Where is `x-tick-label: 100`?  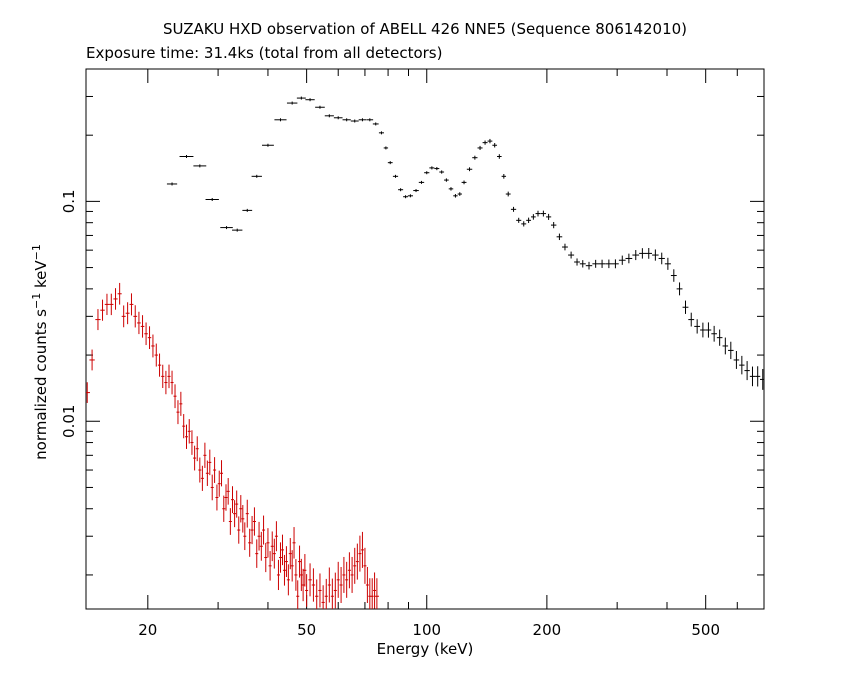
x-tick-label: 100 is located at coordinates (426, 630).